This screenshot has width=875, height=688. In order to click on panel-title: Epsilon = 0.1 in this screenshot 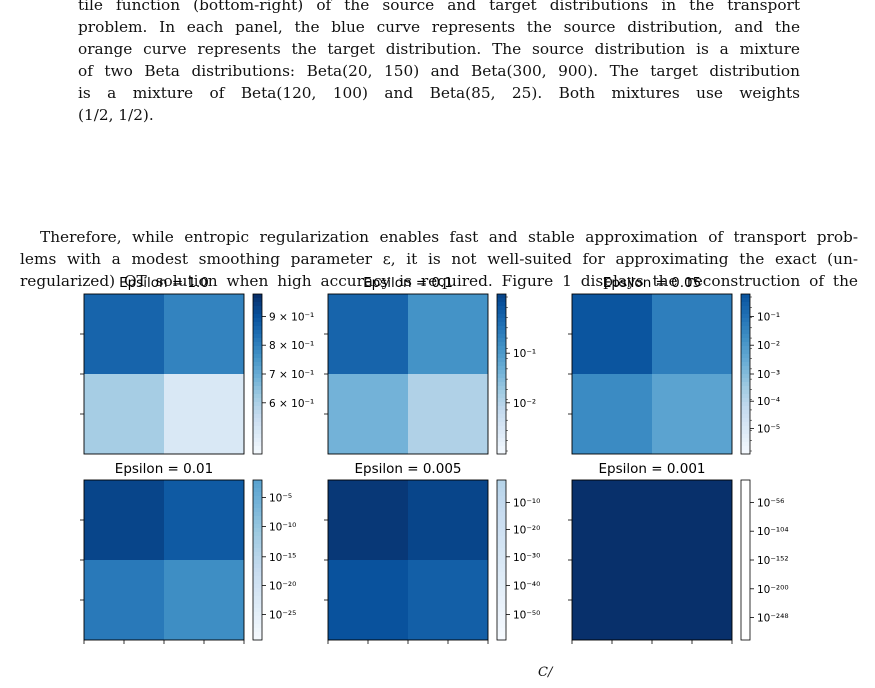, I will do `click(408, 283)`.